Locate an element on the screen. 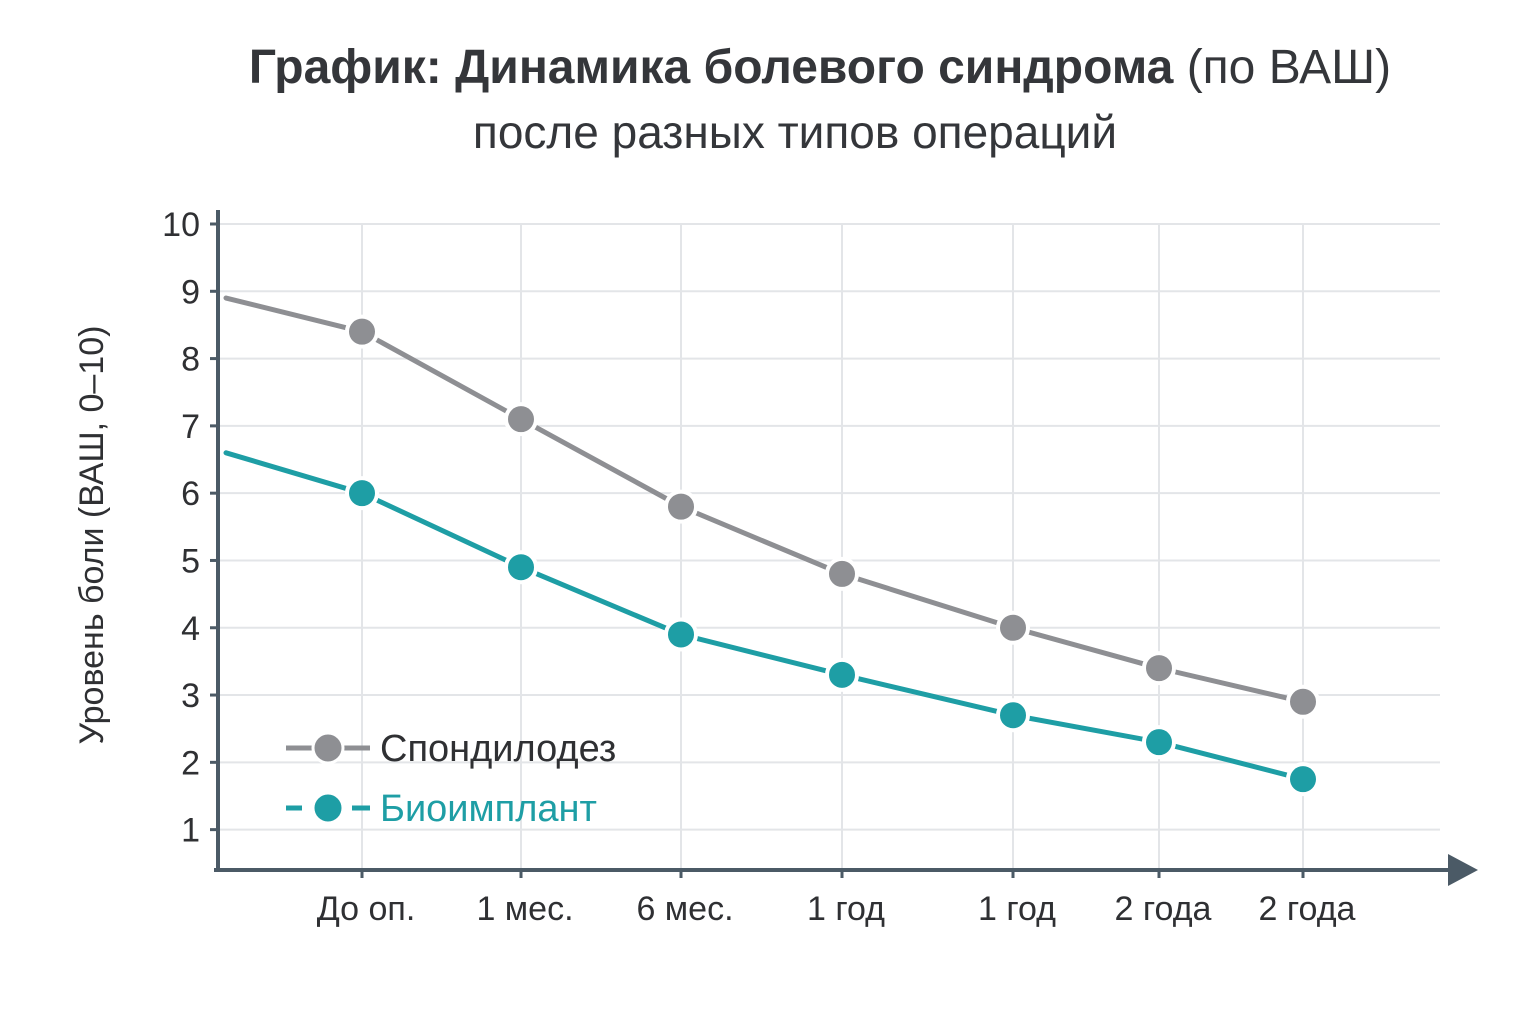  y-tick-label: 6 is located at coordinates (190, 494).